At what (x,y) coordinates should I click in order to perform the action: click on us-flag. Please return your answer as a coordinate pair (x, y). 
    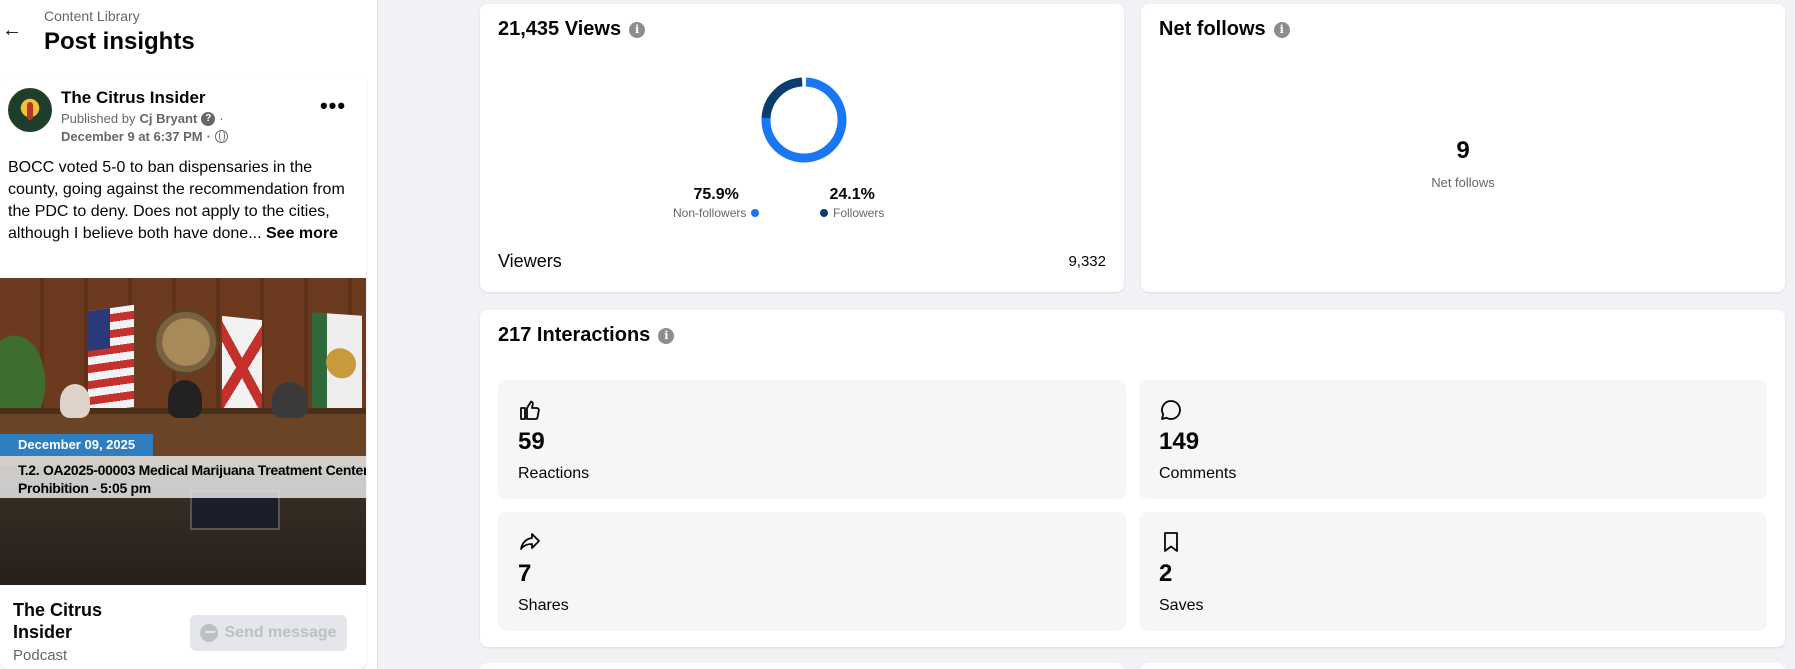
    Looking at the image, I should click on (111, 363).